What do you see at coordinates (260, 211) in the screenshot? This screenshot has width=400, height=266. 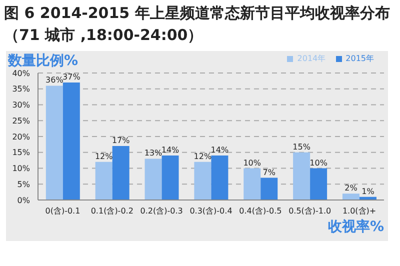 I see `x-tick-label: 0.4(含)-0.5` at bounding box center [260, 211].